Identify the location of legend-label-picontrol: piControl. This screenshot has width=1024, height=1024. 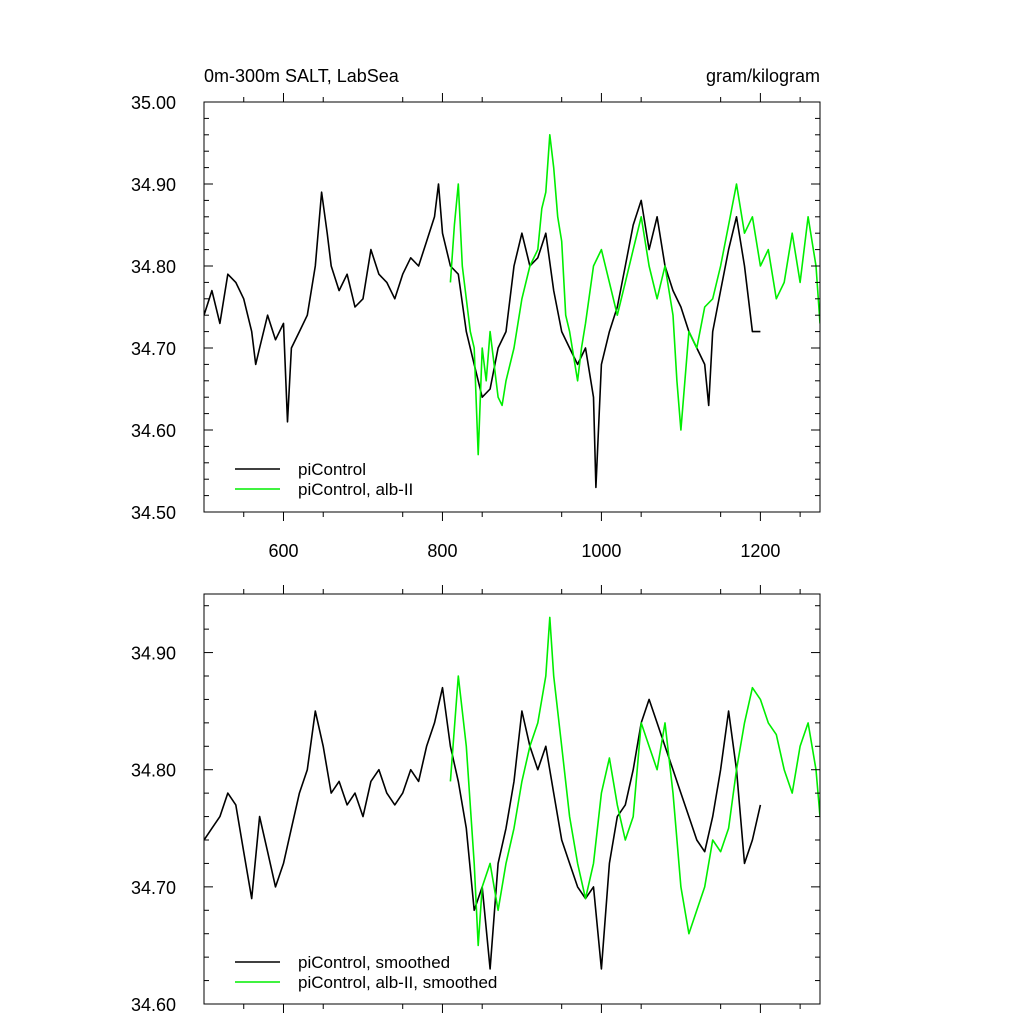
(332, 469).